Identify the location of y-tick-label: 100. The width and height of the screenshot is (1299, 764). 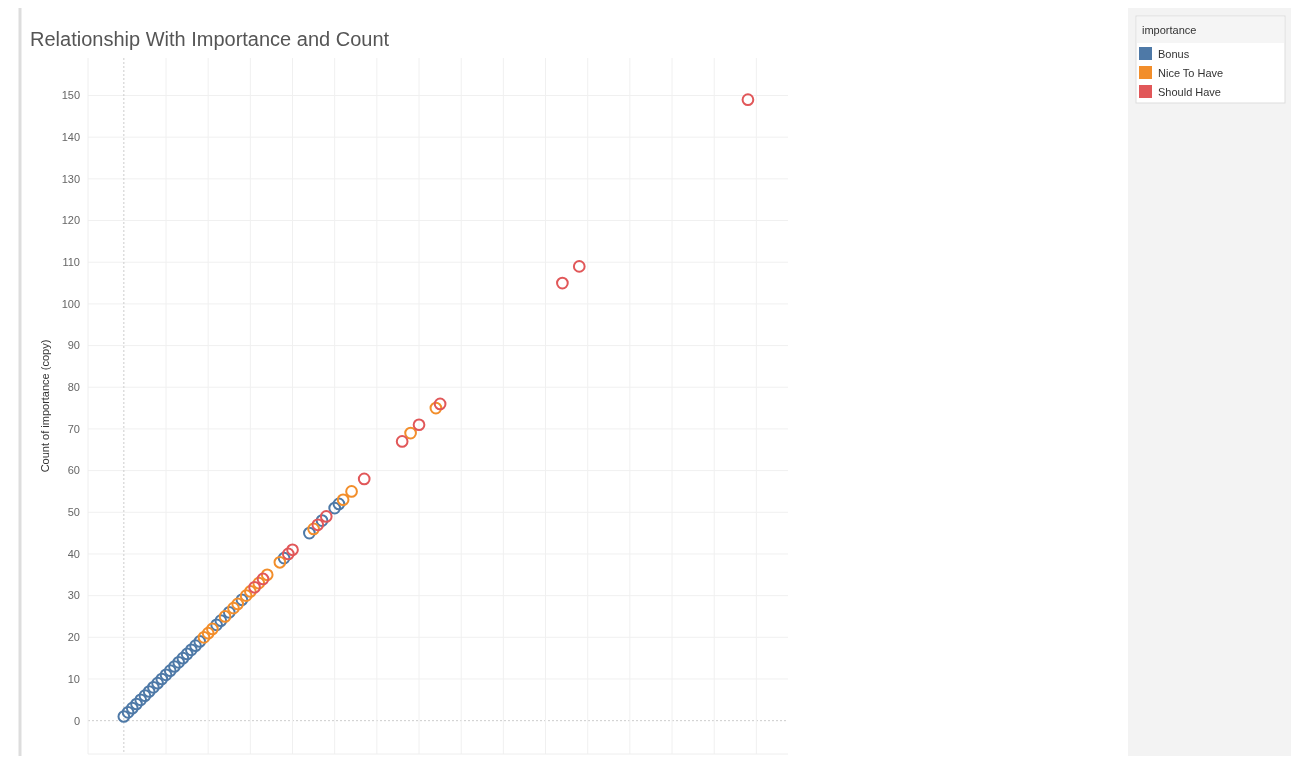
(70, 303).